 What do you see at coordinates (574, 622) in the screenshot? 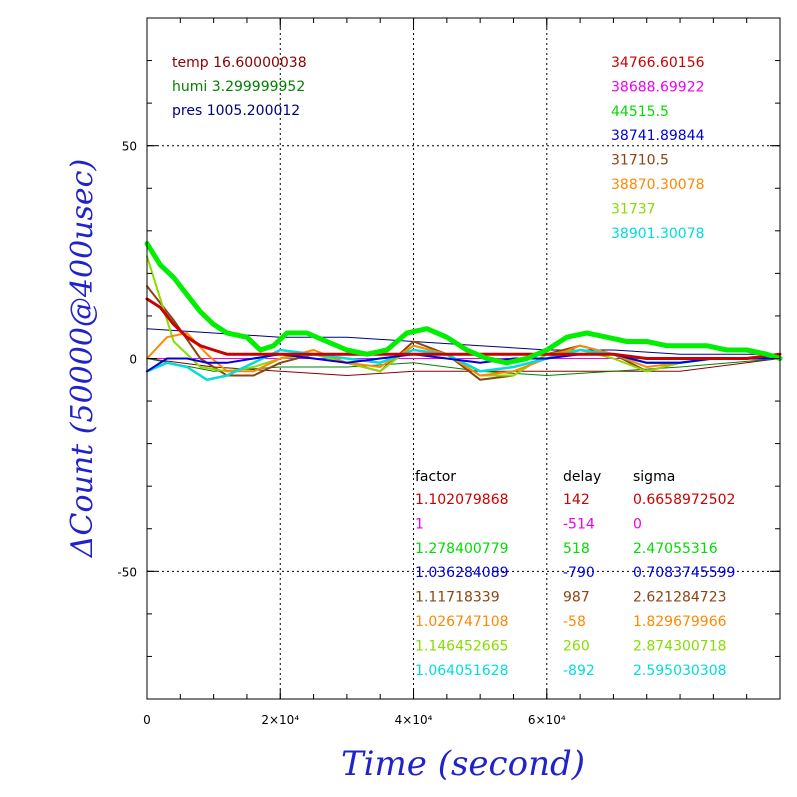
I see `stats-delay: -58` at bounding box center [574, 622].